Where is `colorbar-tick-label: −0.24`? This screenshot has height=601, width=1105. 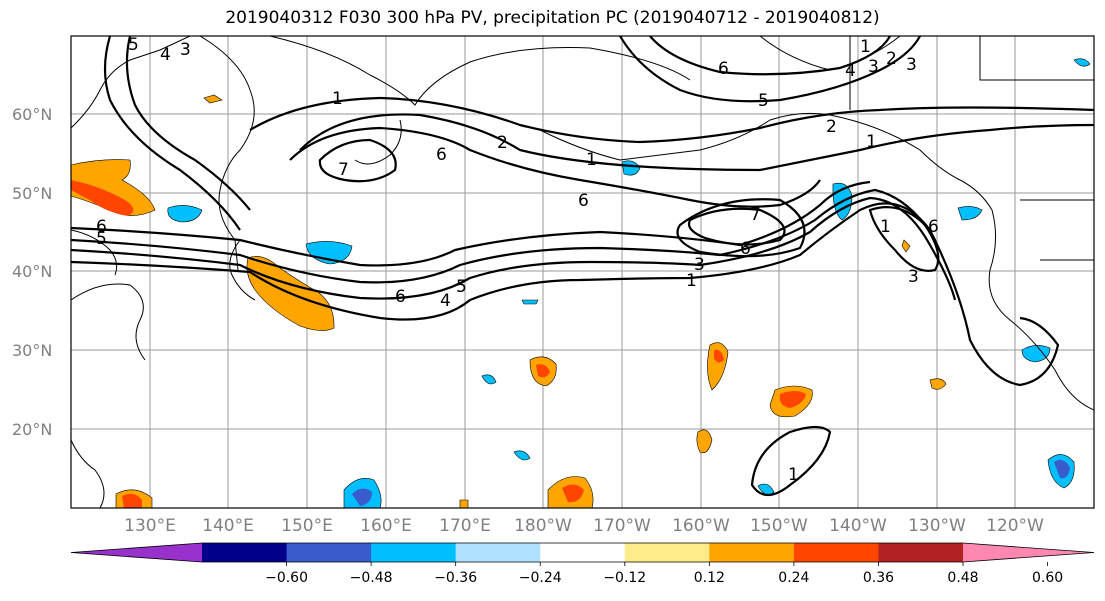 colorbar-tick-label: −0.24 is located at coordinates (540, 578).